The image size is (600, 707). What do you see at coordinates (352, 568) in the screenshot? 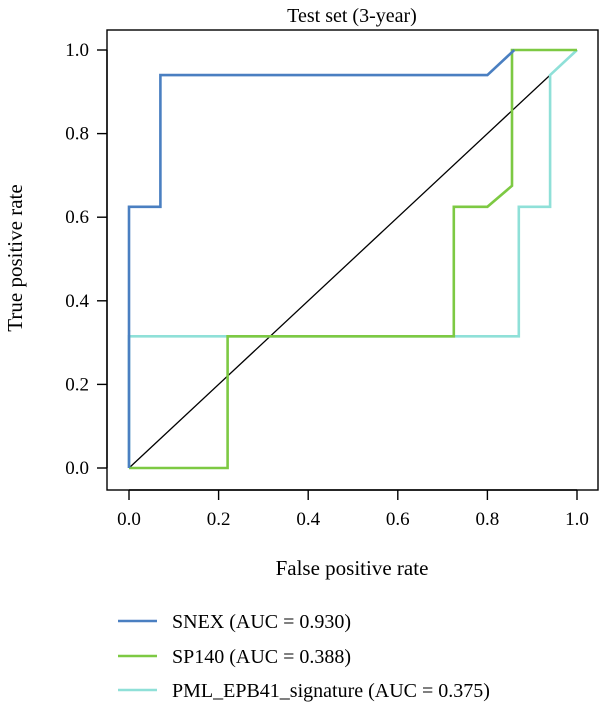
I see `x-axis-label: False positive rate` at bounding box center [352, 568].